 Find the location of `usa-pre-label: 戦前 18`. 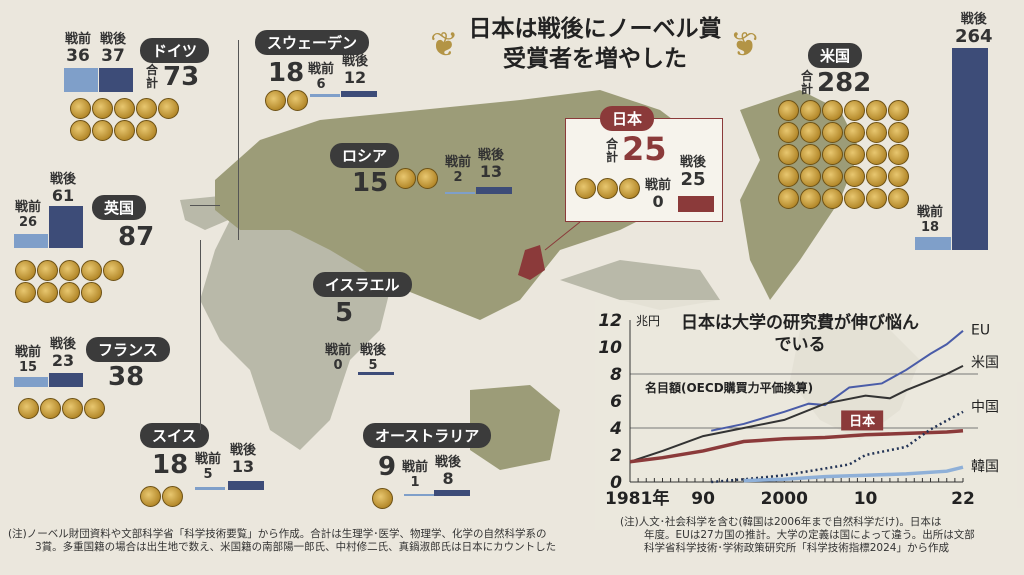

usa-pre-label: 戦前 18 is located at coordinates (930, 220).